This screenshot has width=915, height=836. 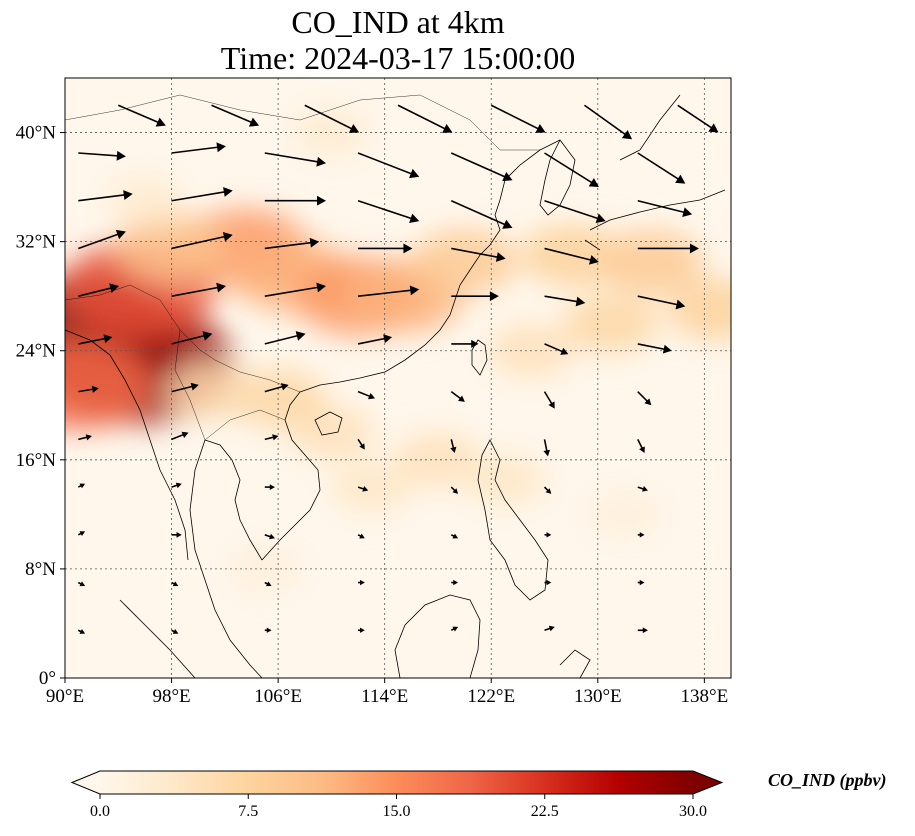 I want to click on coastline-philippines, so click(x=513, y=520).